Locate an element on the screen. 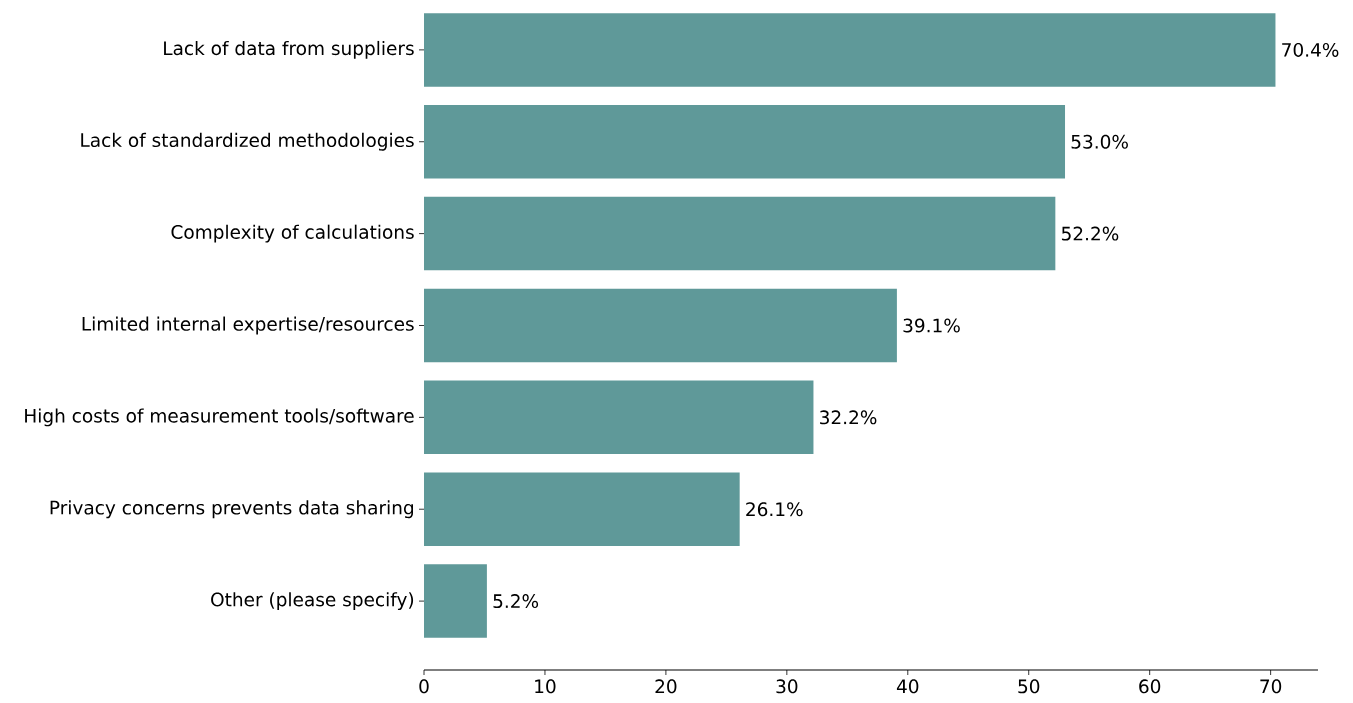 The width and height of the screenshot is (1353, 703). y-tick-label: Lack of standardized methodologies is located at coordinates (247, 141).